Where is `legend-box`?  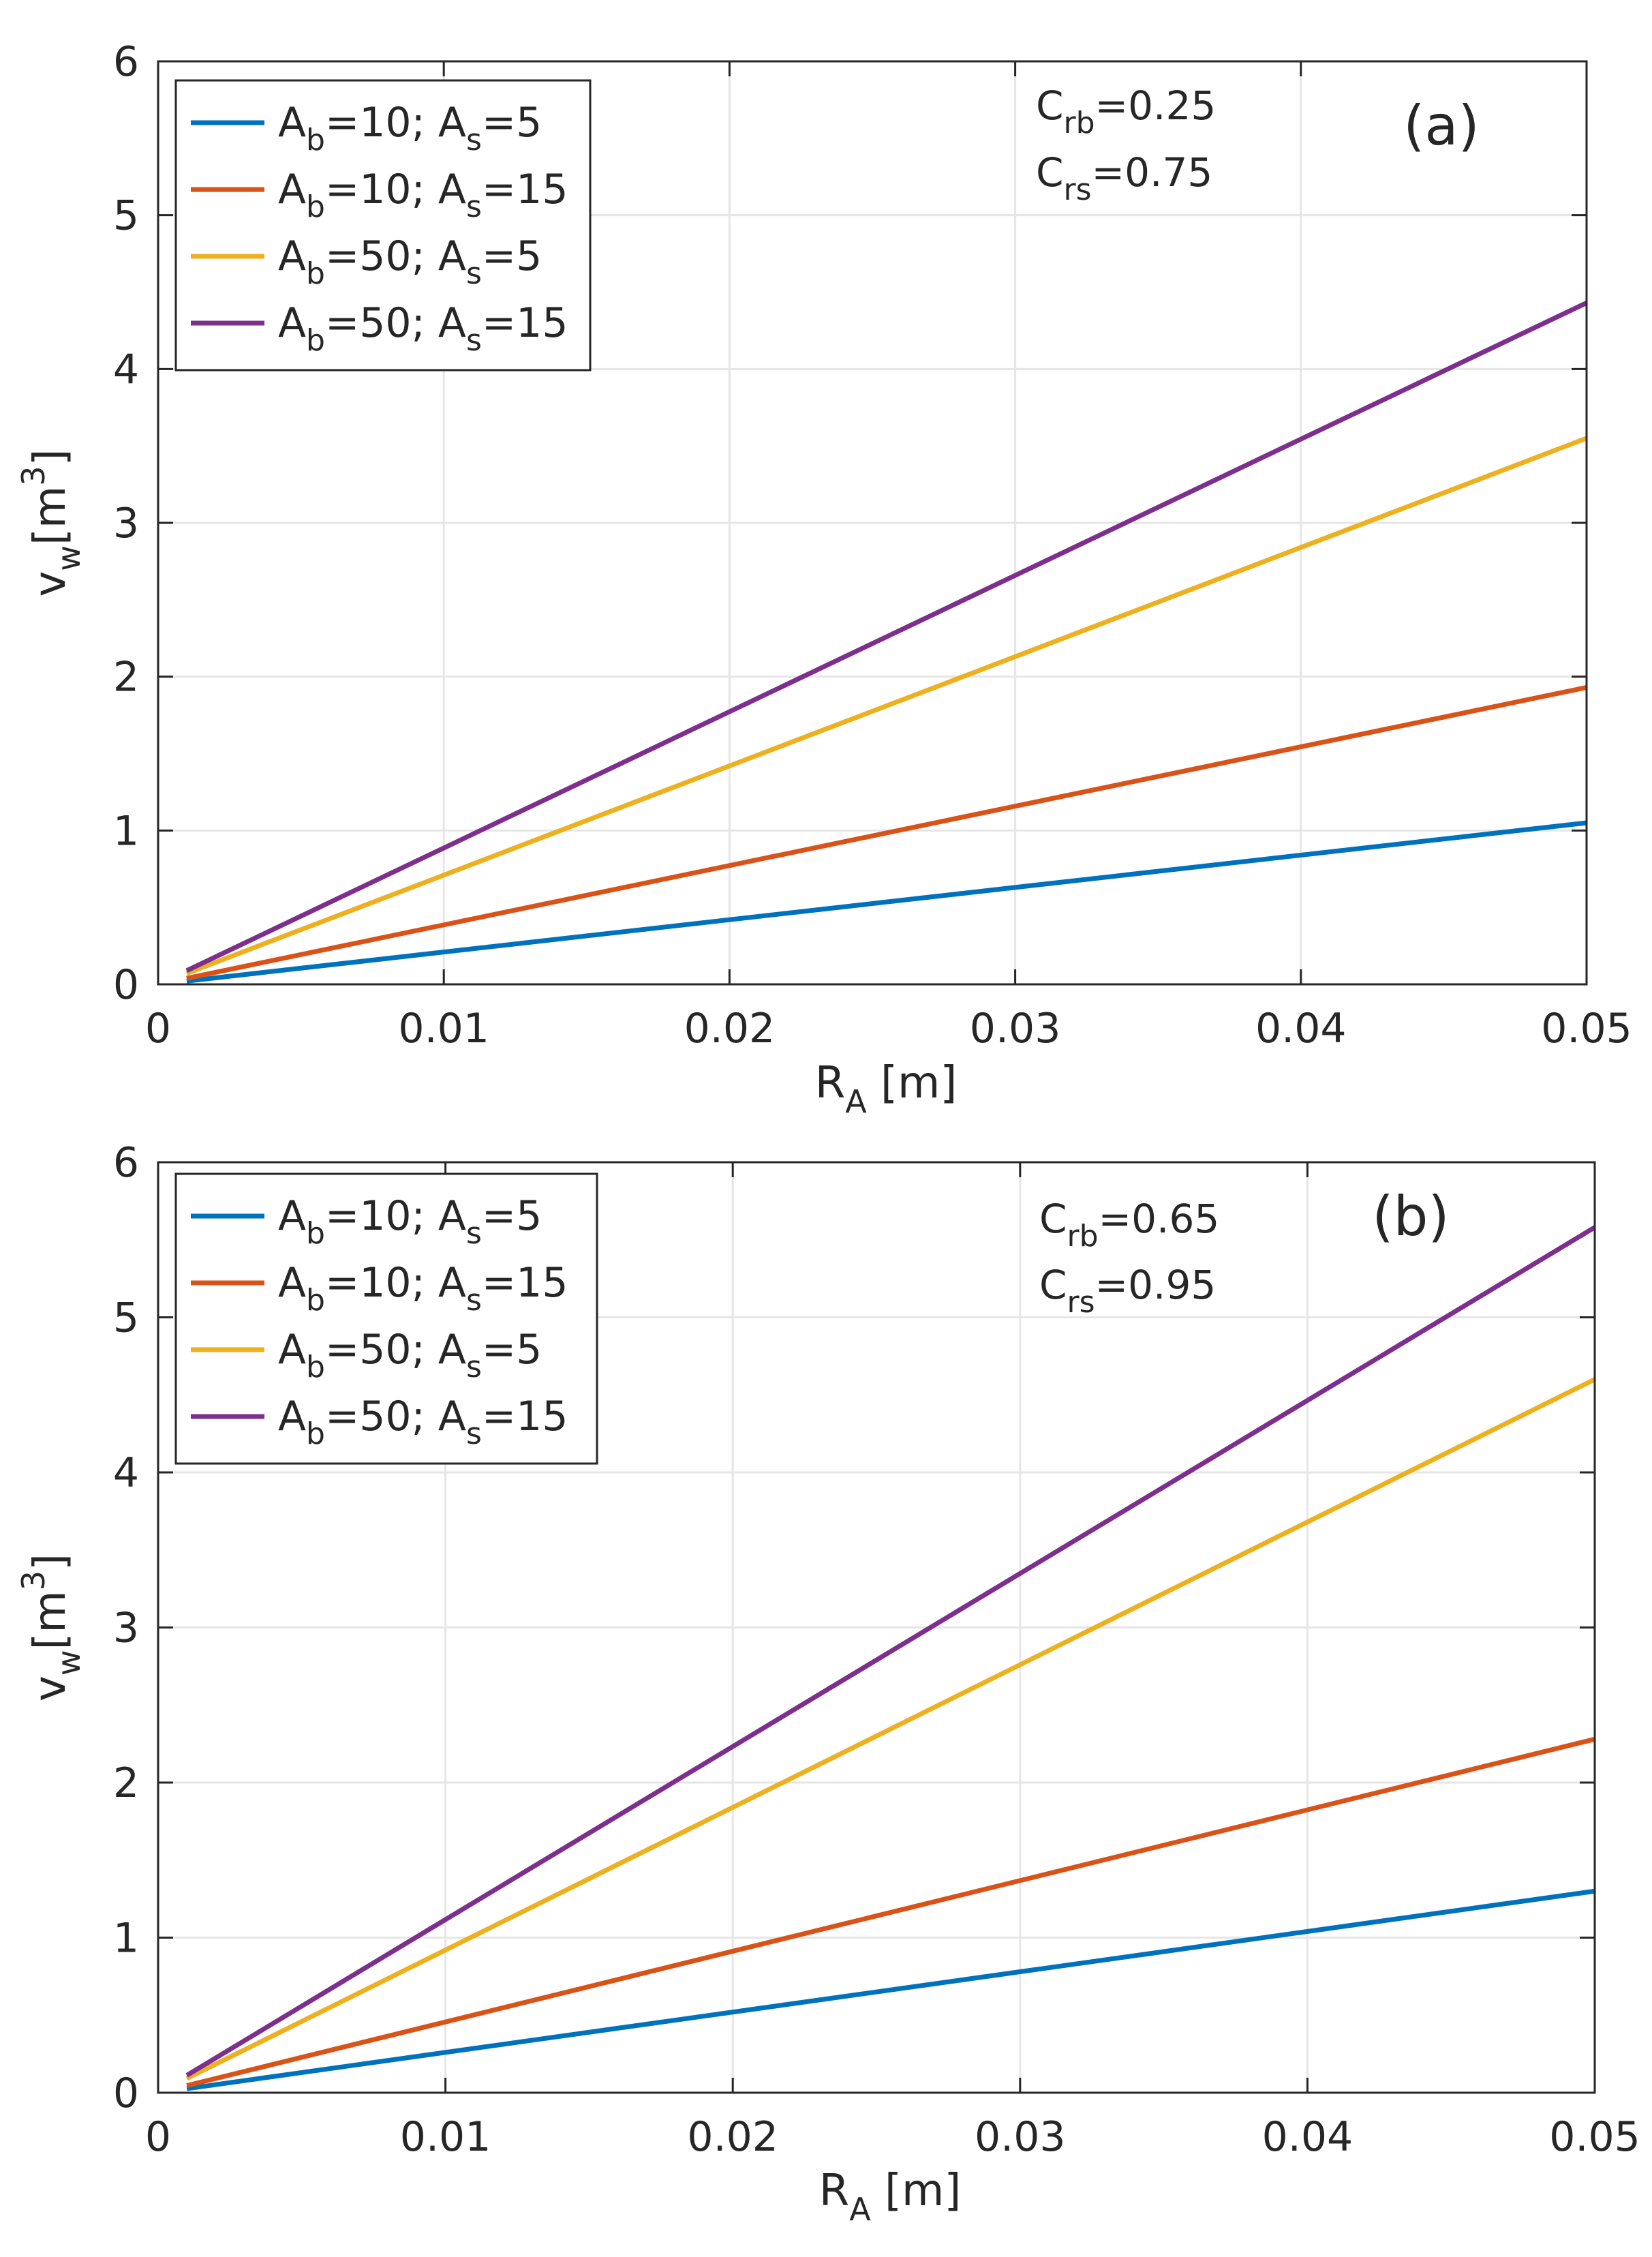 legend-box is located at coordinates (383, 225).